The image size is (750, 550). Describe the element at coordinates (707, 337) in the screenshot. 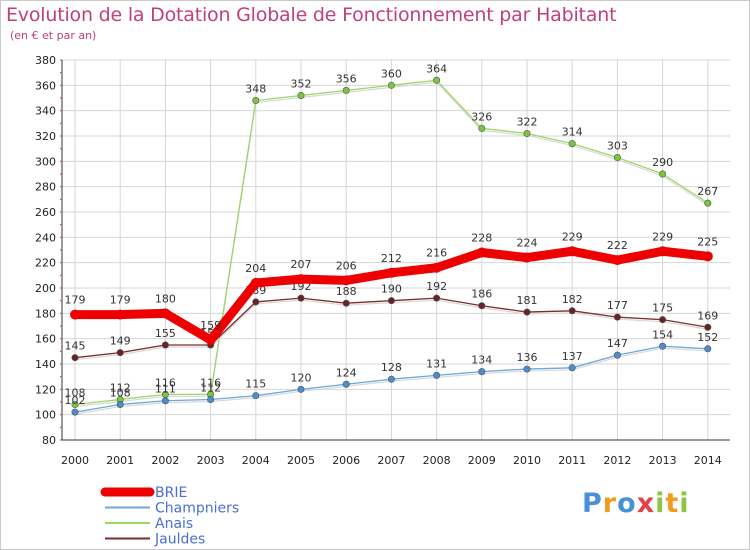

I see `data-label-champniers: 152` at that location.